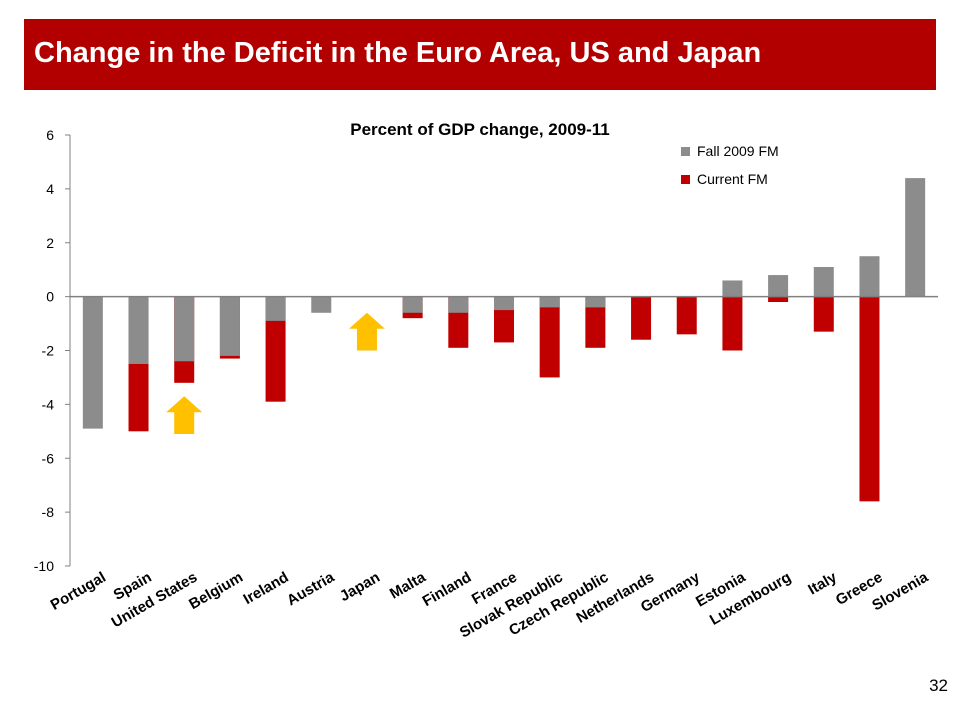 The width and height of the screenshot is (960, 720). I want to click on x-tick-label-finland: Finland, so click(447, 589).